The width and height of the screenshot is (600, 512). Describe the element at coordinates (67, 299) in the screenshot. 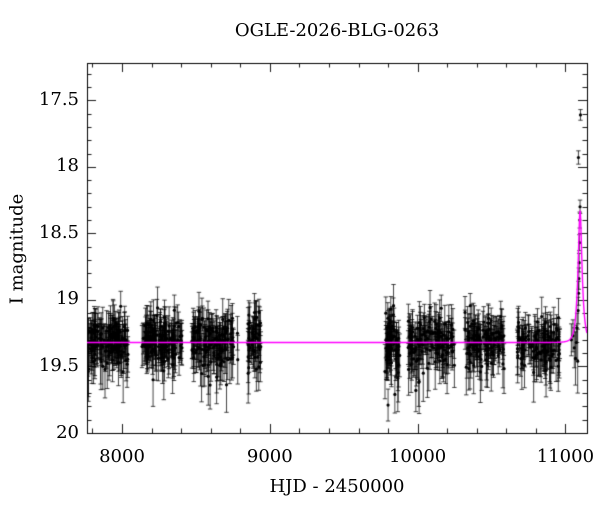

I see `y-tick-label: 19` at that location.